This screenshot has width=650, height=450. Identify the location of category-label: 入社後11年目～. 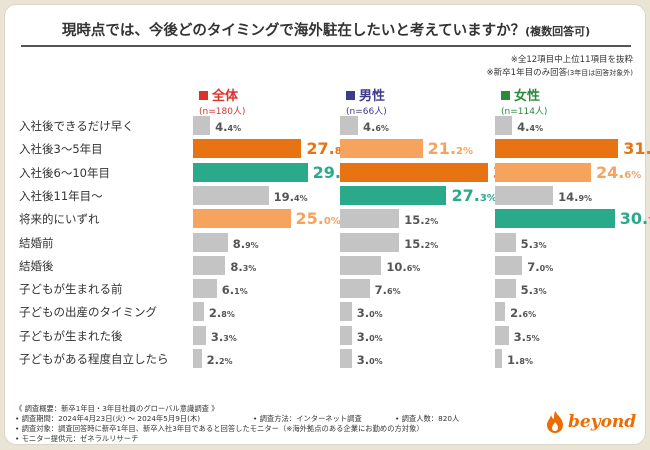
(61, 195).